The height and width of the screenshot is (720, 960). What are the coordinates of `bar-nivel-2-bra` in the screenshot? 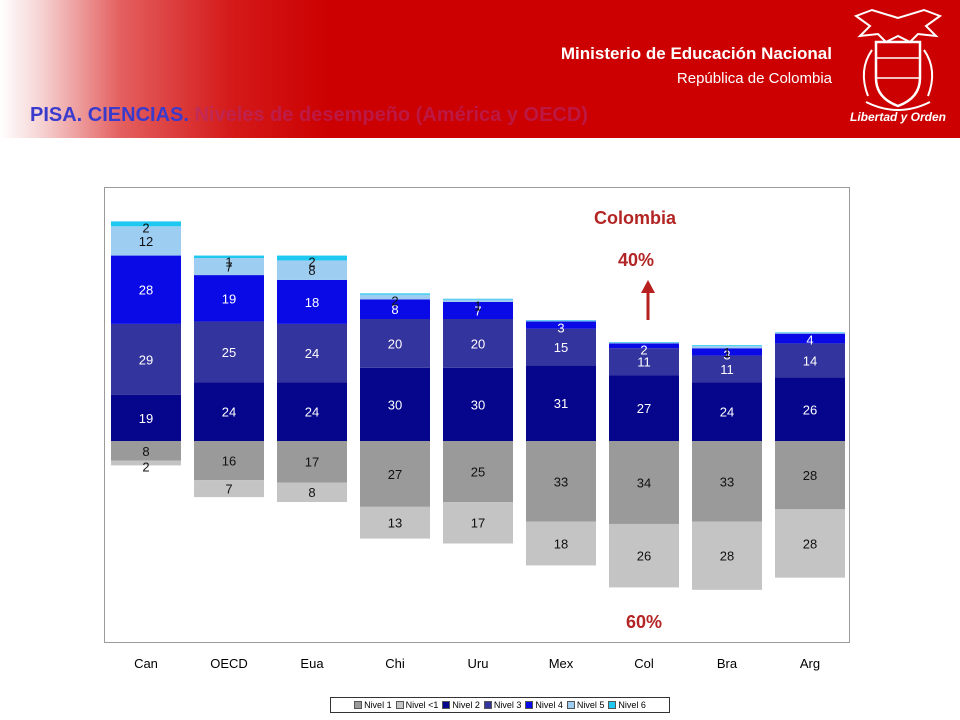 It's located at (727, 411).